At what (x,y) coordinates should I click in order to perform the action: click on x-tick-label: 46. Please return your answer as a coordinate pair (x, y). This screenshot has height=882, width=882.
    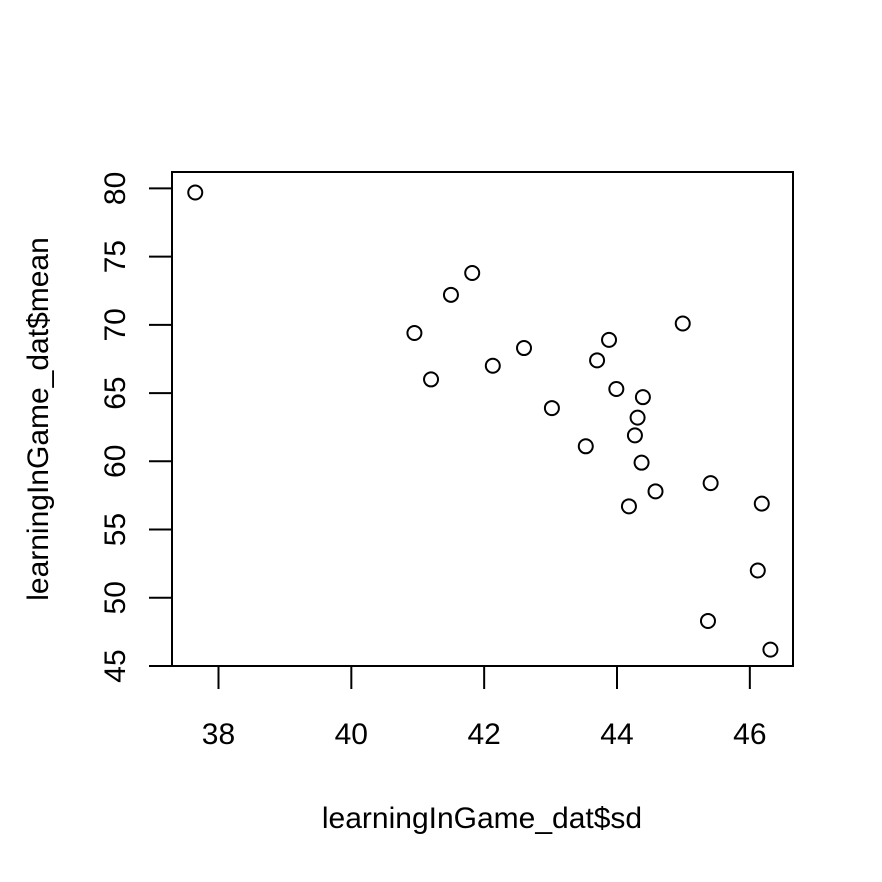
    Looking at the image, I should click on (749, 734).